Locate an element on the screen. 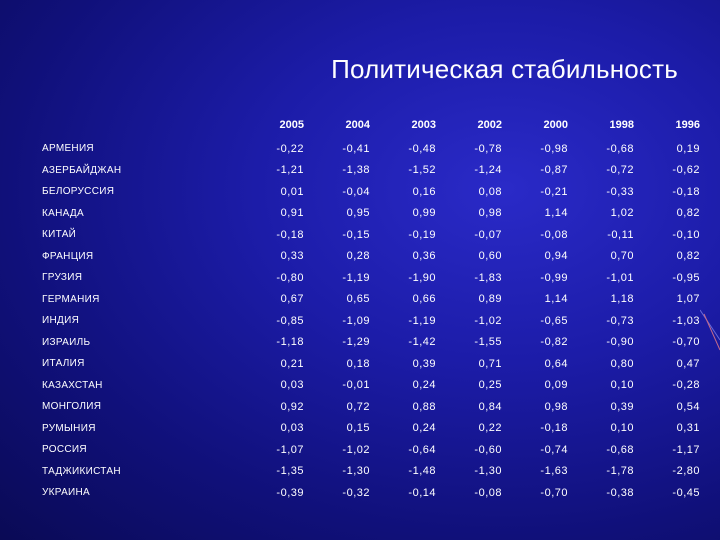 The height and width of the screenshot is (540, 720). stability-value: 0,09 is located at coordinates (556, 385).